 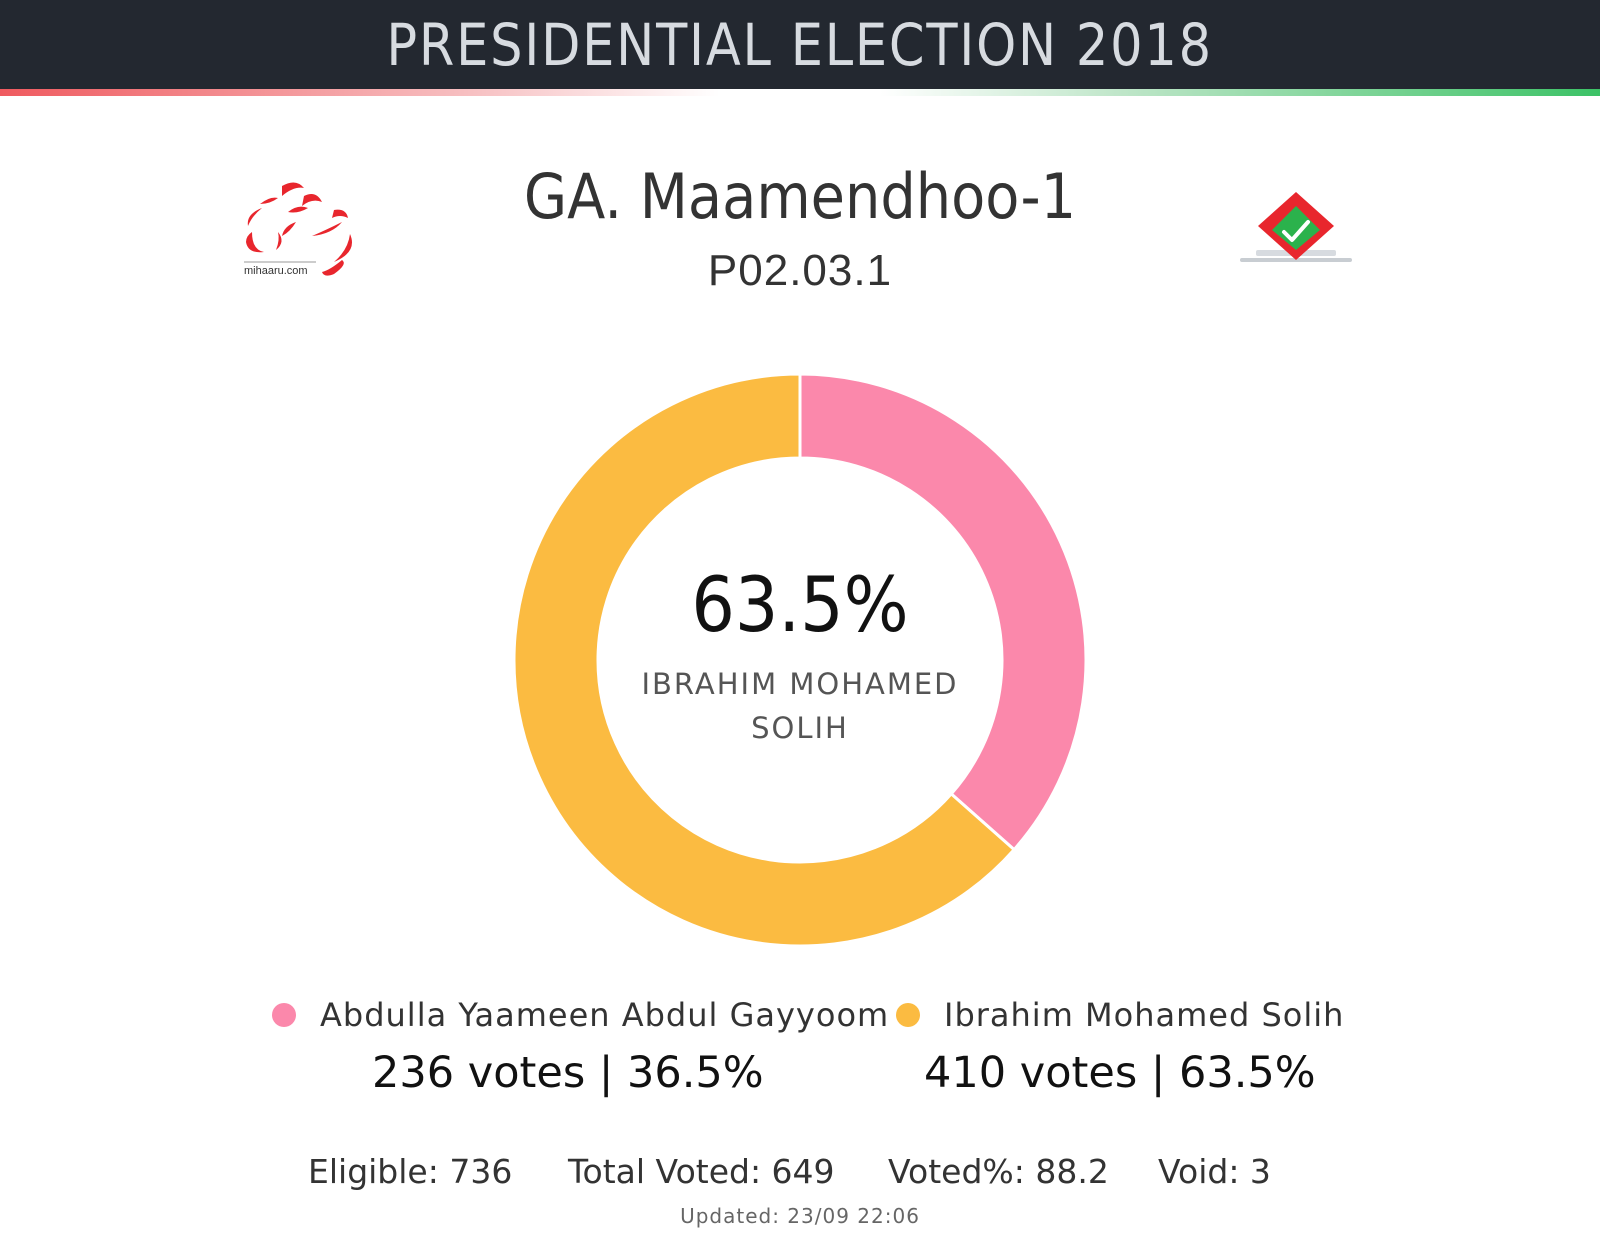 What do you see at coordinates (701, 1171) in the screenshot?
I see `stat-total-voted: Total Voted: 649` at bounding box center [701, 1171].